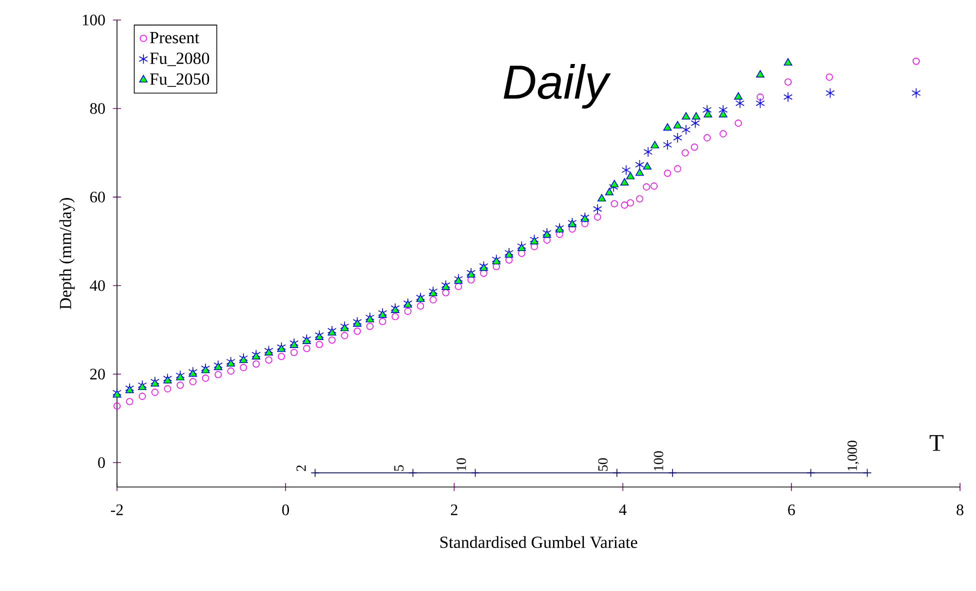  Describe the element at coordinates (301, 468) in the screenshot. I see `annotation: 2` at that location.